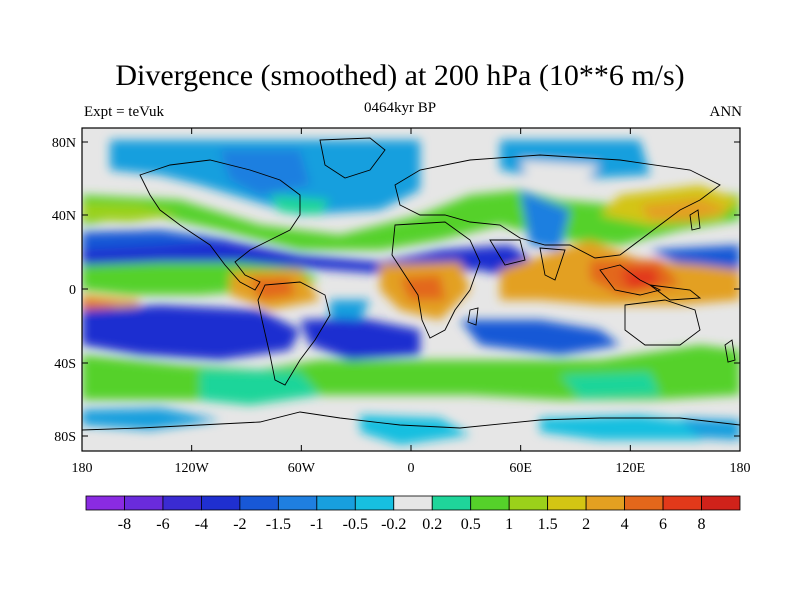 This screenshot has width=800, height=600. I want to click on experiment-label: Expt = teVuk, so click(124, 112).